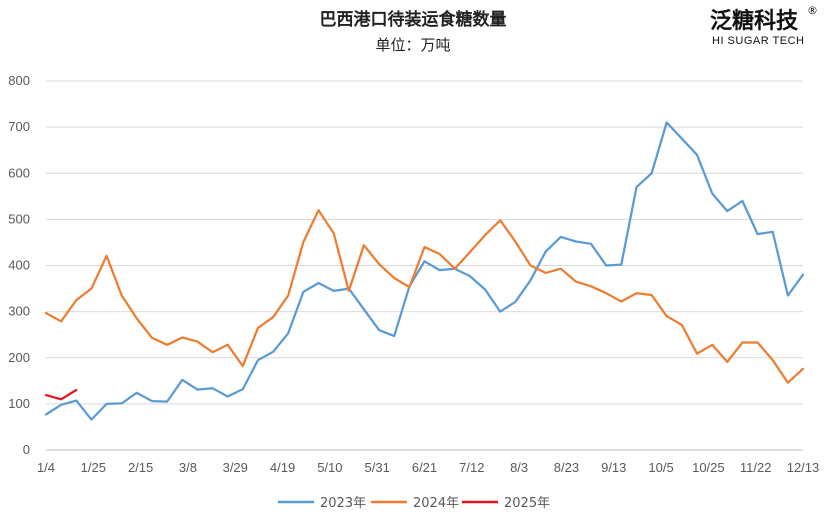  Describe the element at coordinates (758, 41) in the screenshot. I see `logo-en-text: HI SUGAR TECH` at that location.